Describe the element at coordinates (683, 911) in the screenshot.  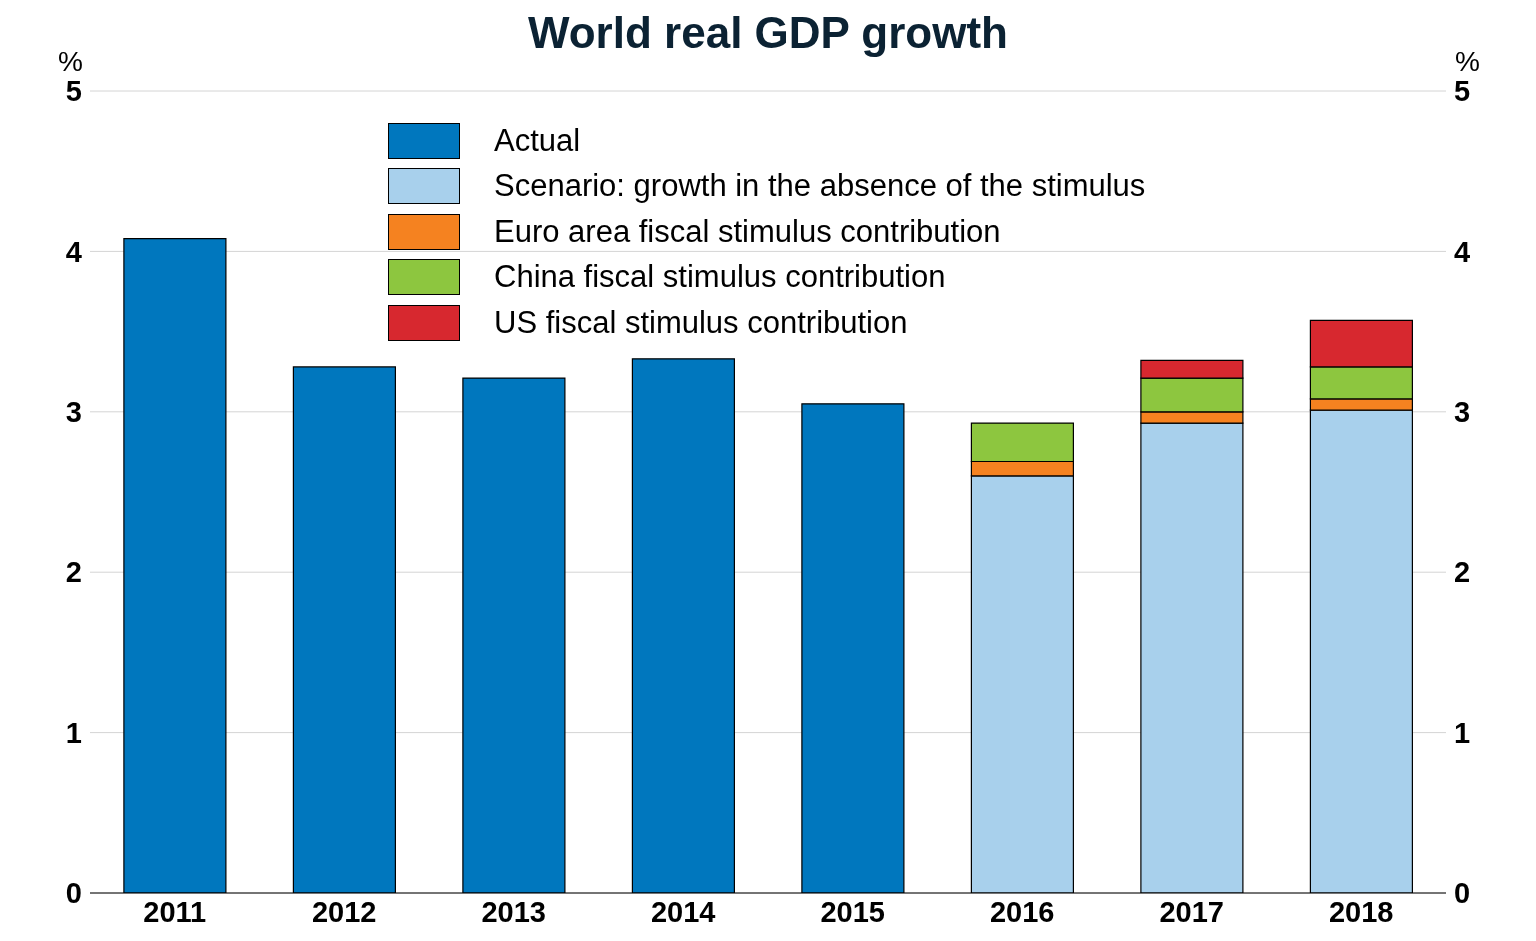
I see `x-tick-label: 2014` at that location.